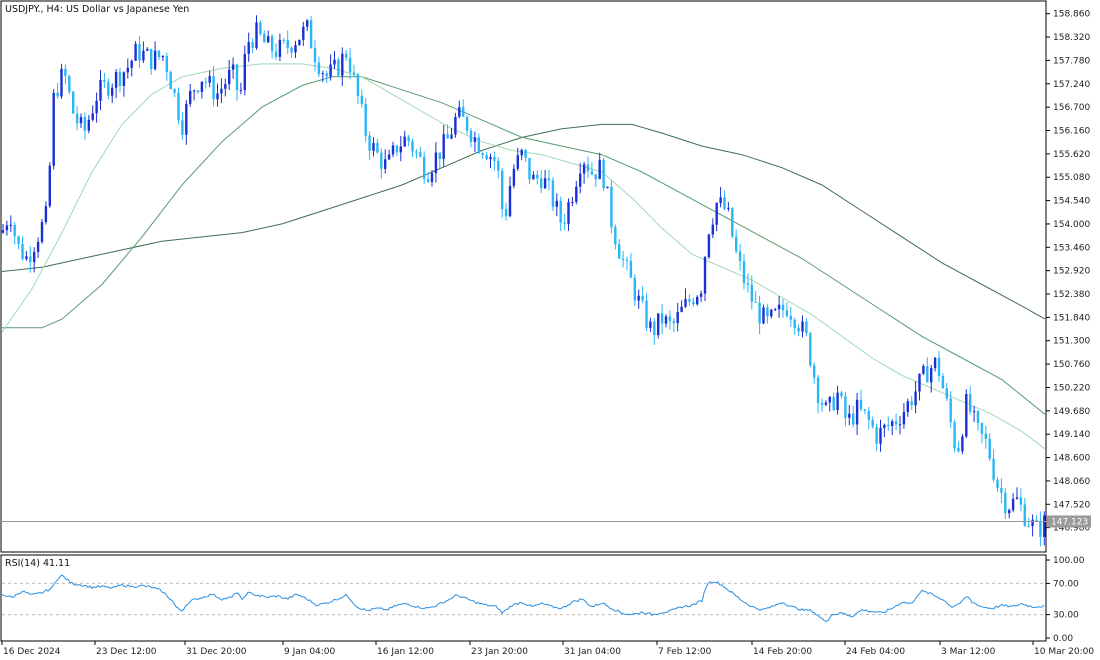 The image size is (1100, 660). What do you see at coordinates (1069, 561) in the screenshot?
I see `rsi-tick-label: 100.00` at bounding box center [1069, 561].